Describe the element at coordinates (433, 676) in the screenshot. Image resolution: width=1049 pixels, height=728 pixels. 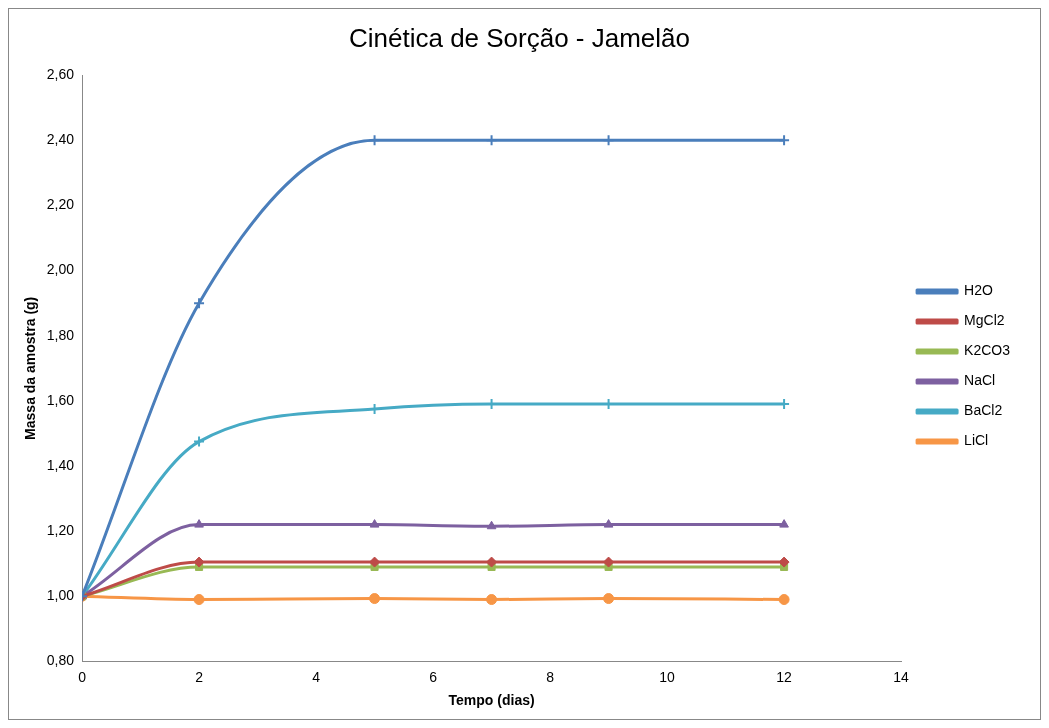
I see `x-tick-label: 6` at that location.